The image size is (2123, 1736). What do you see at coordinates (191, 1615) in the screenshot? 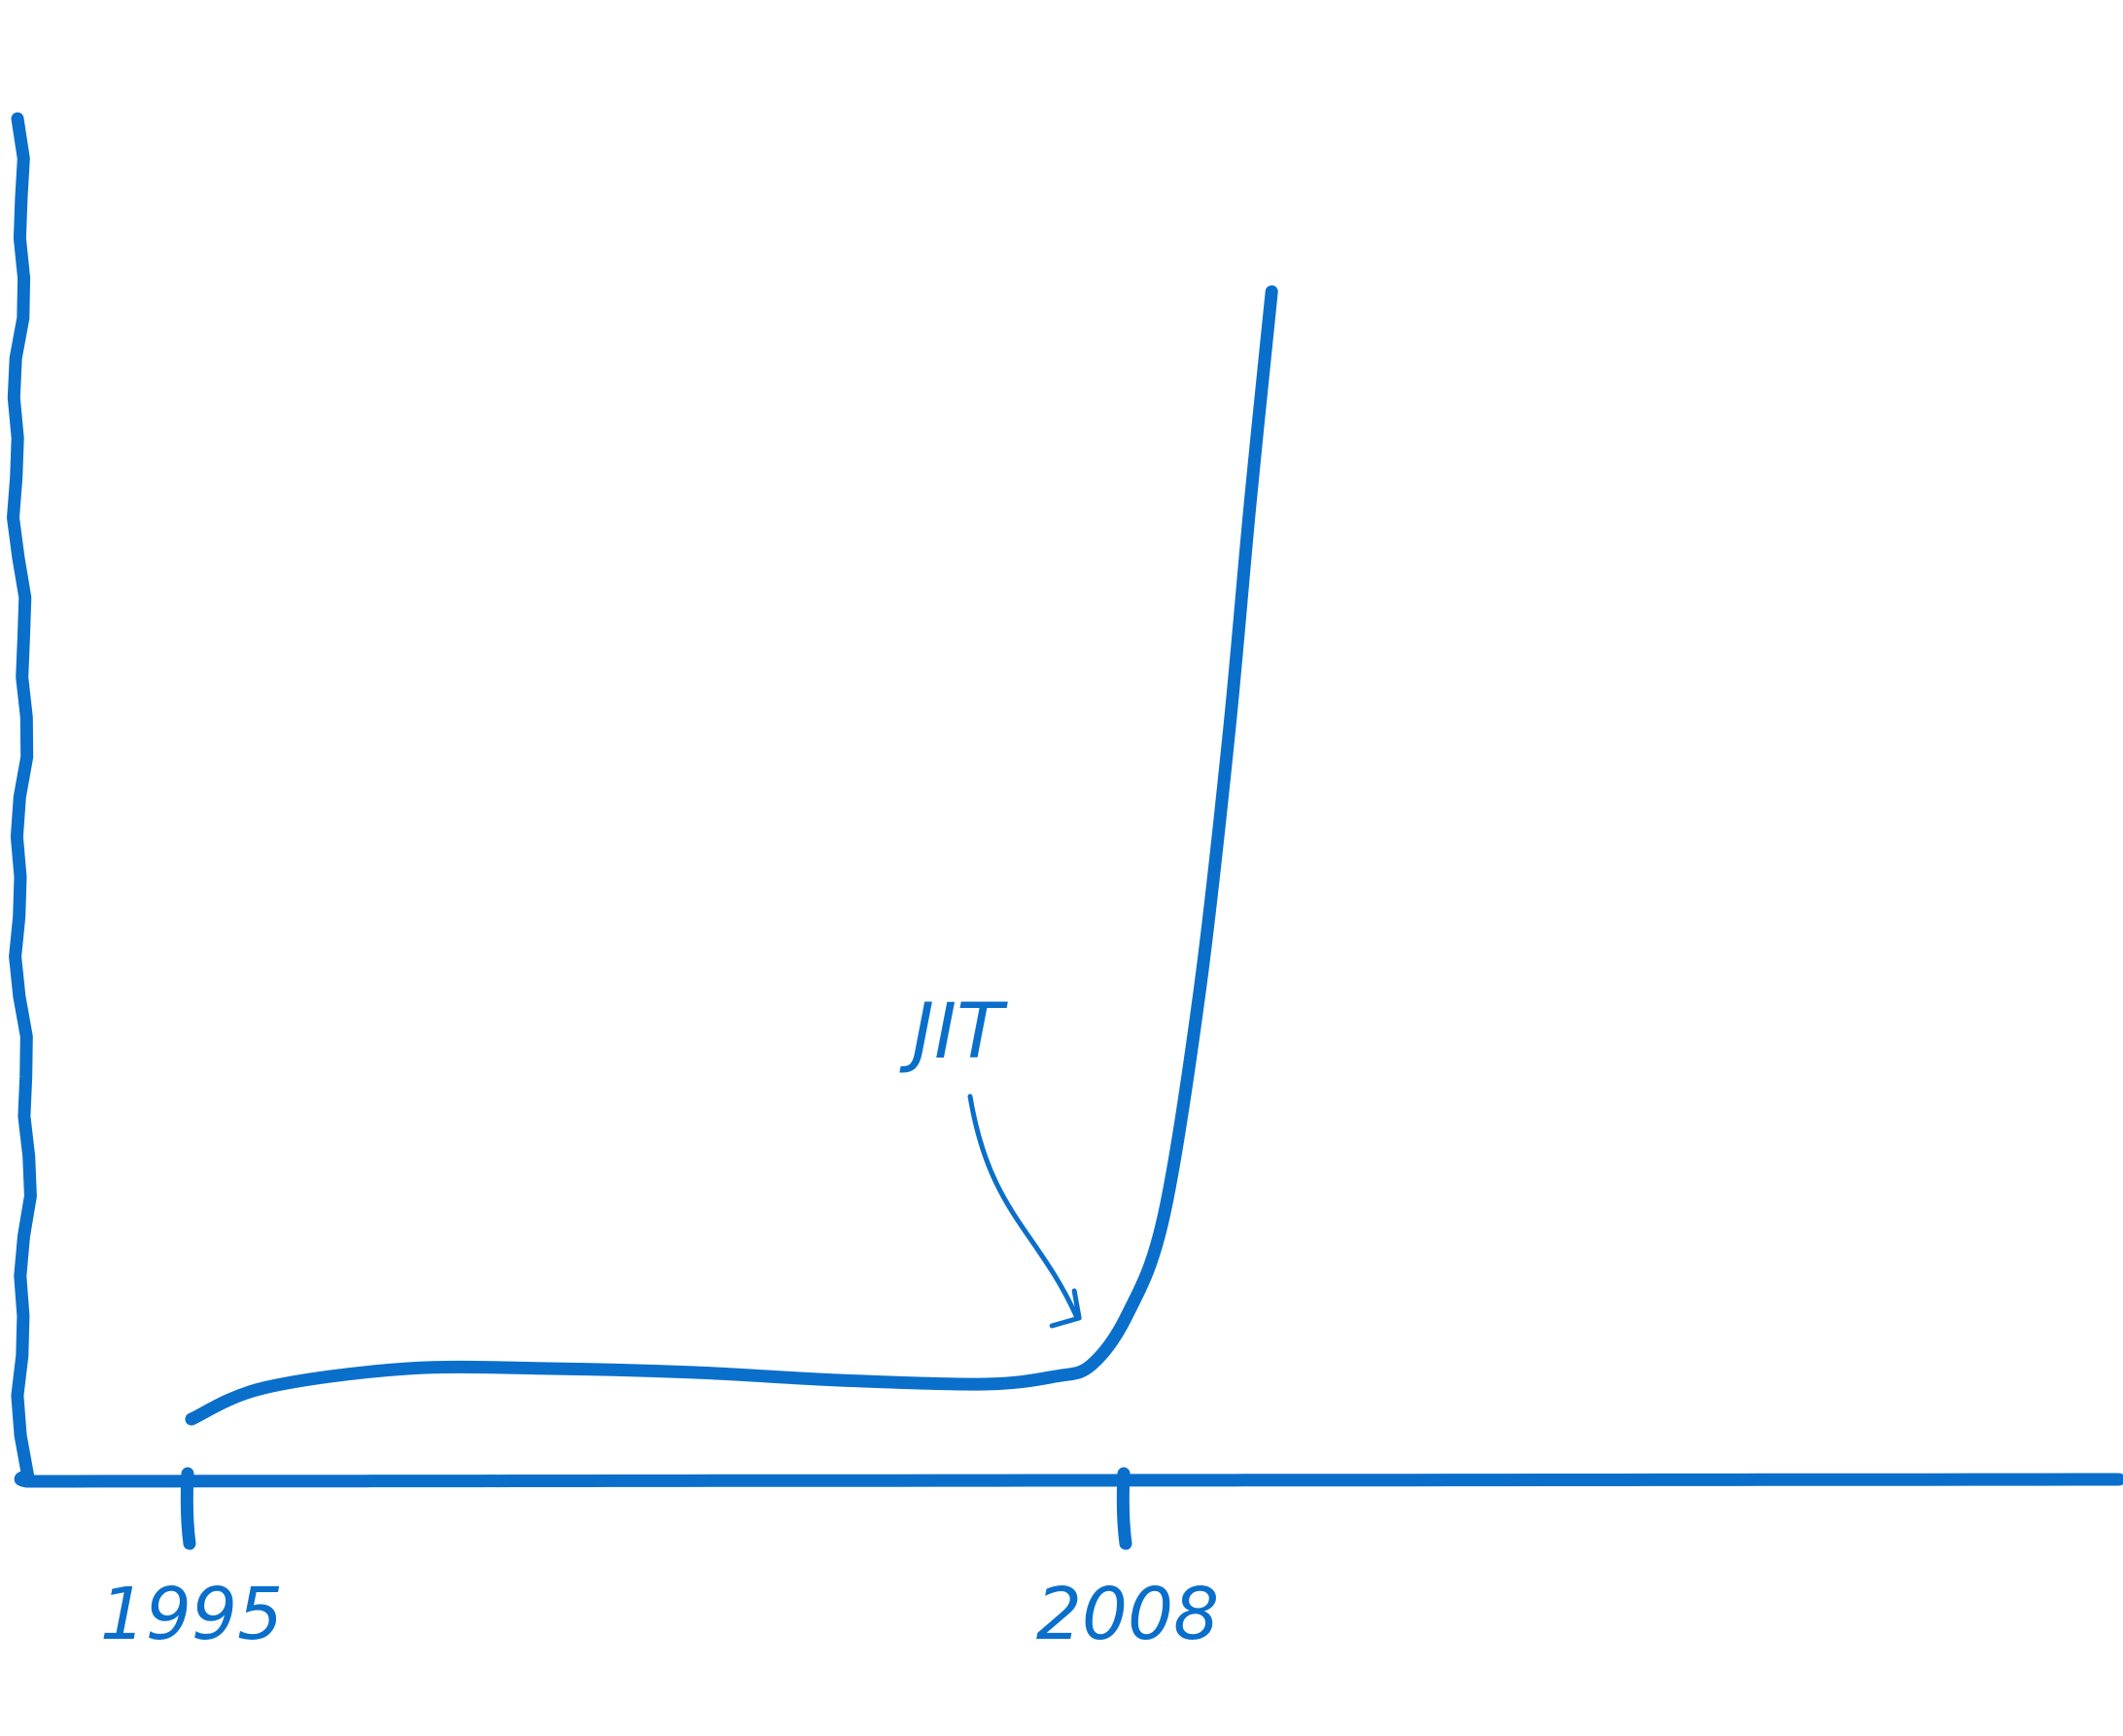
I see `x-tick-label-1995: 1995` at bounding box center [191, 1615].